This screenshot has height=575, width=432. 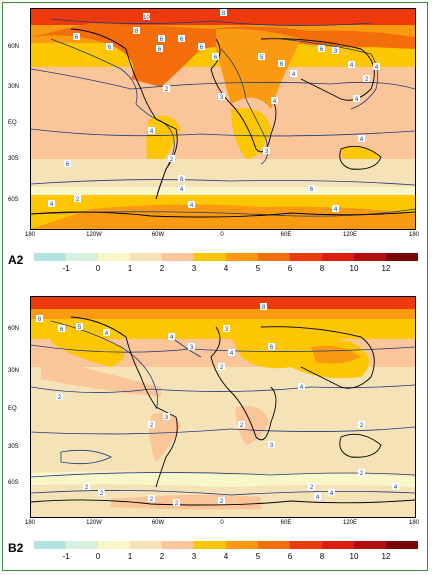 I want to click on contour-label: 10, so click(x=146, y=18).